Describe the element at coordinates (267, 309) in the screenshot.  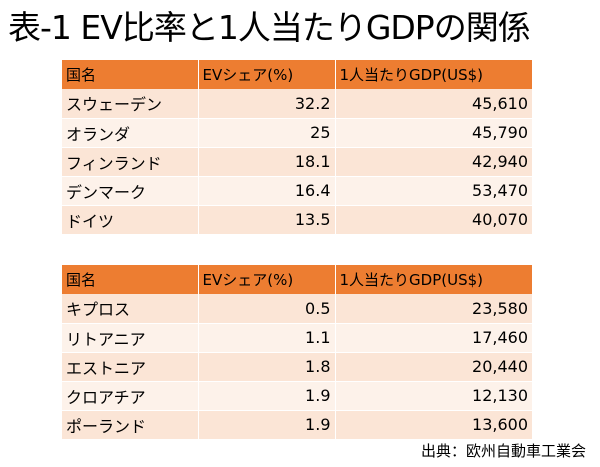
I see `ev-share-cell: 0.5` at that location.